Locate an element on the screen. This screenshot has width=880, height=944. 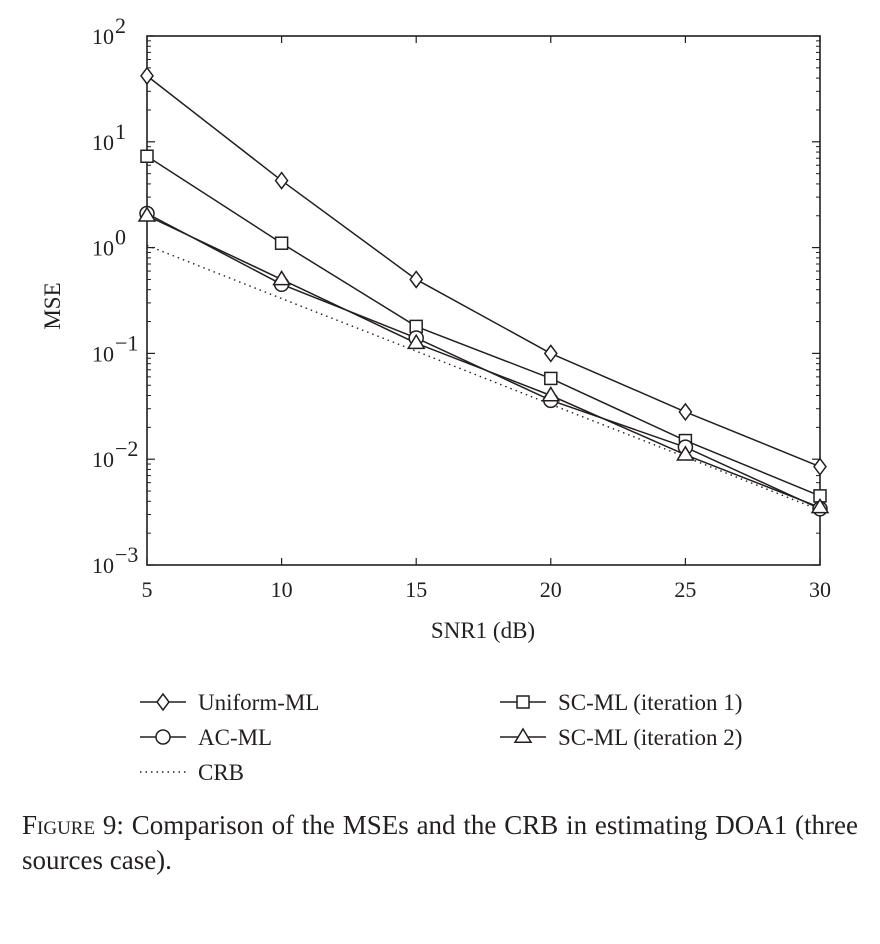
y-tick-exponent: 2 is located at coordinates (120, 25).